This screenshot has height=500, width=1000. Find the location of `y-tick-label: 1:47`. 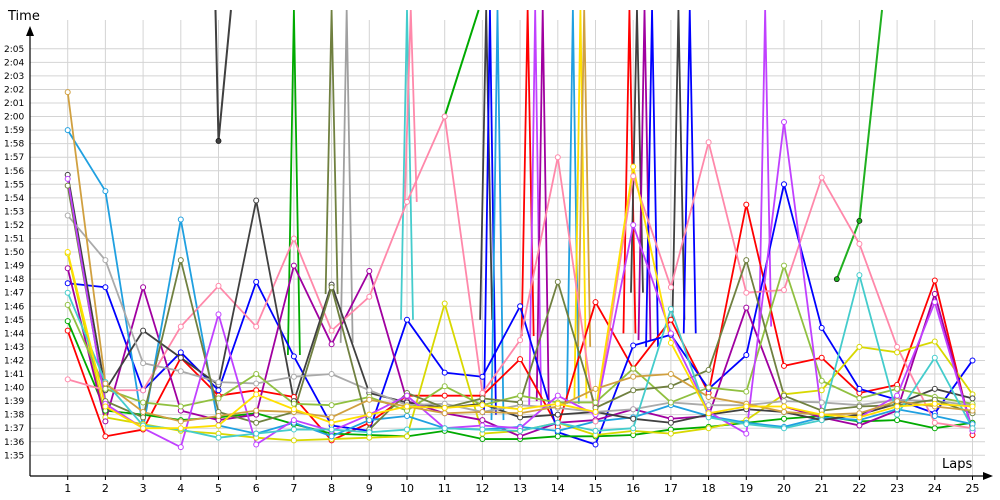

y-tick-label: 1:47 is located at coordinates (14, 294).